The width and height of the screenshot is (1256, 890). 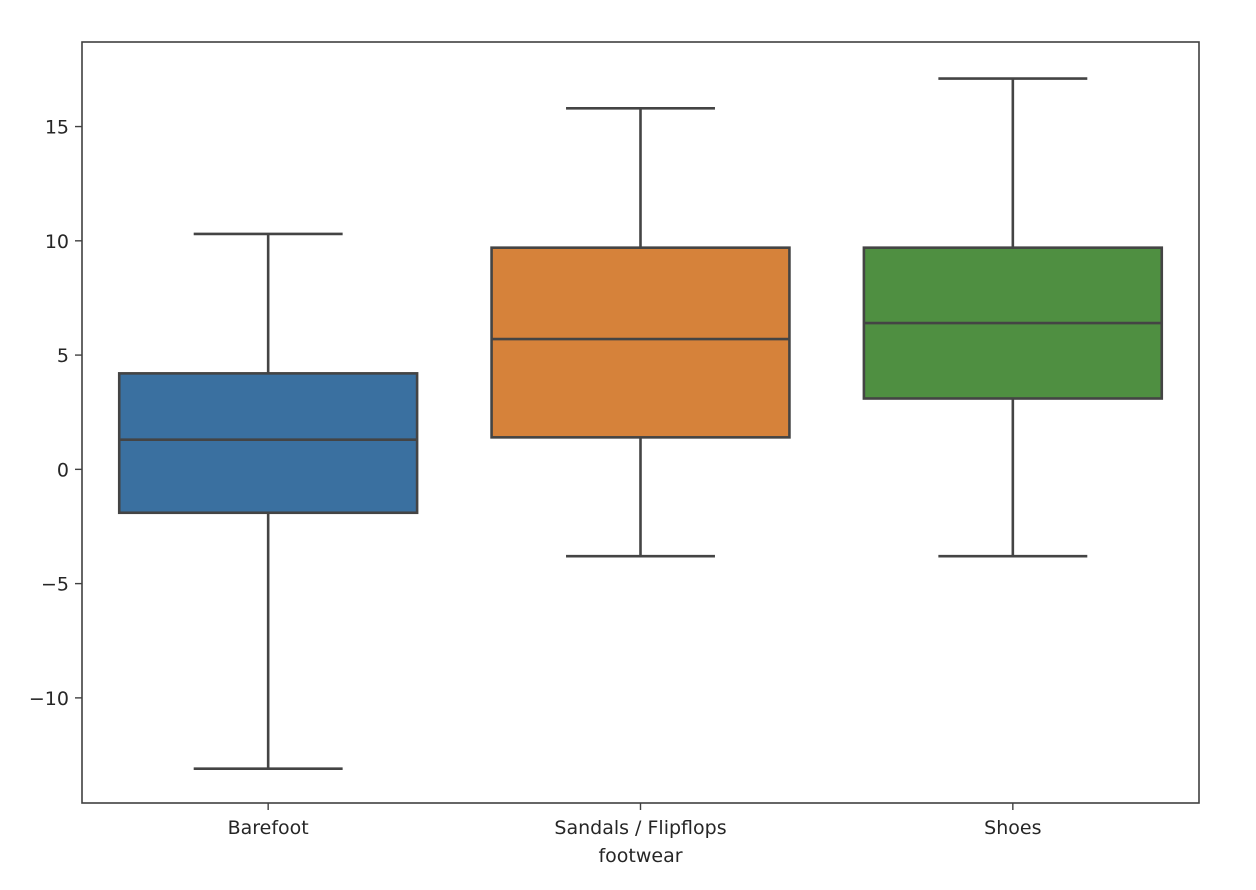 I want to click on box-group-sandals-flipflops, so click(x=640, y=332).